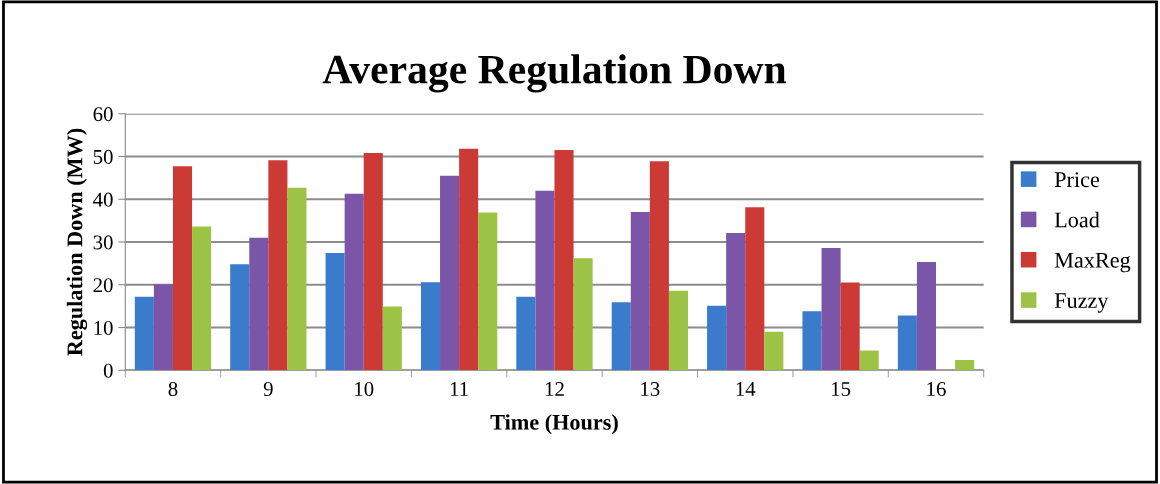 The image size is (1160, 484). Describe the element at coordinates (103, 199) in the screenshot. I see `y-tick-label: 40` at that location.